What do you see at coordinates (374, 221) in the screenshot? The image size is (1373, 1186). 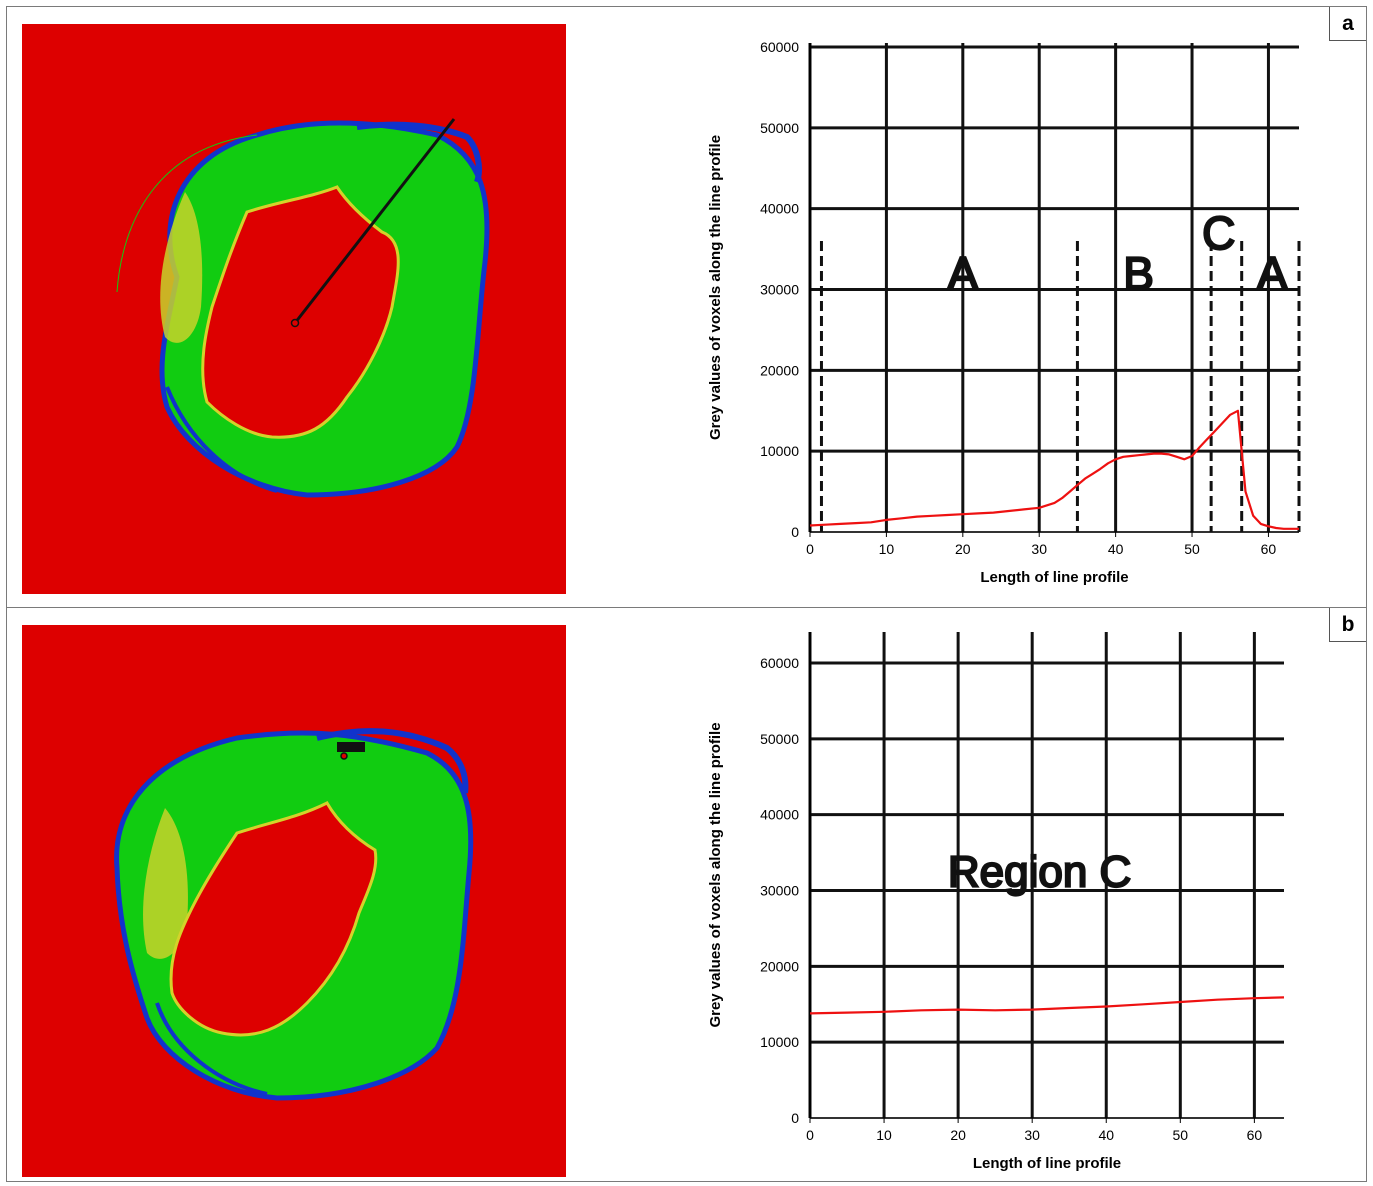 I see `line-profile-marker-a` at bounding box center [374, 221].